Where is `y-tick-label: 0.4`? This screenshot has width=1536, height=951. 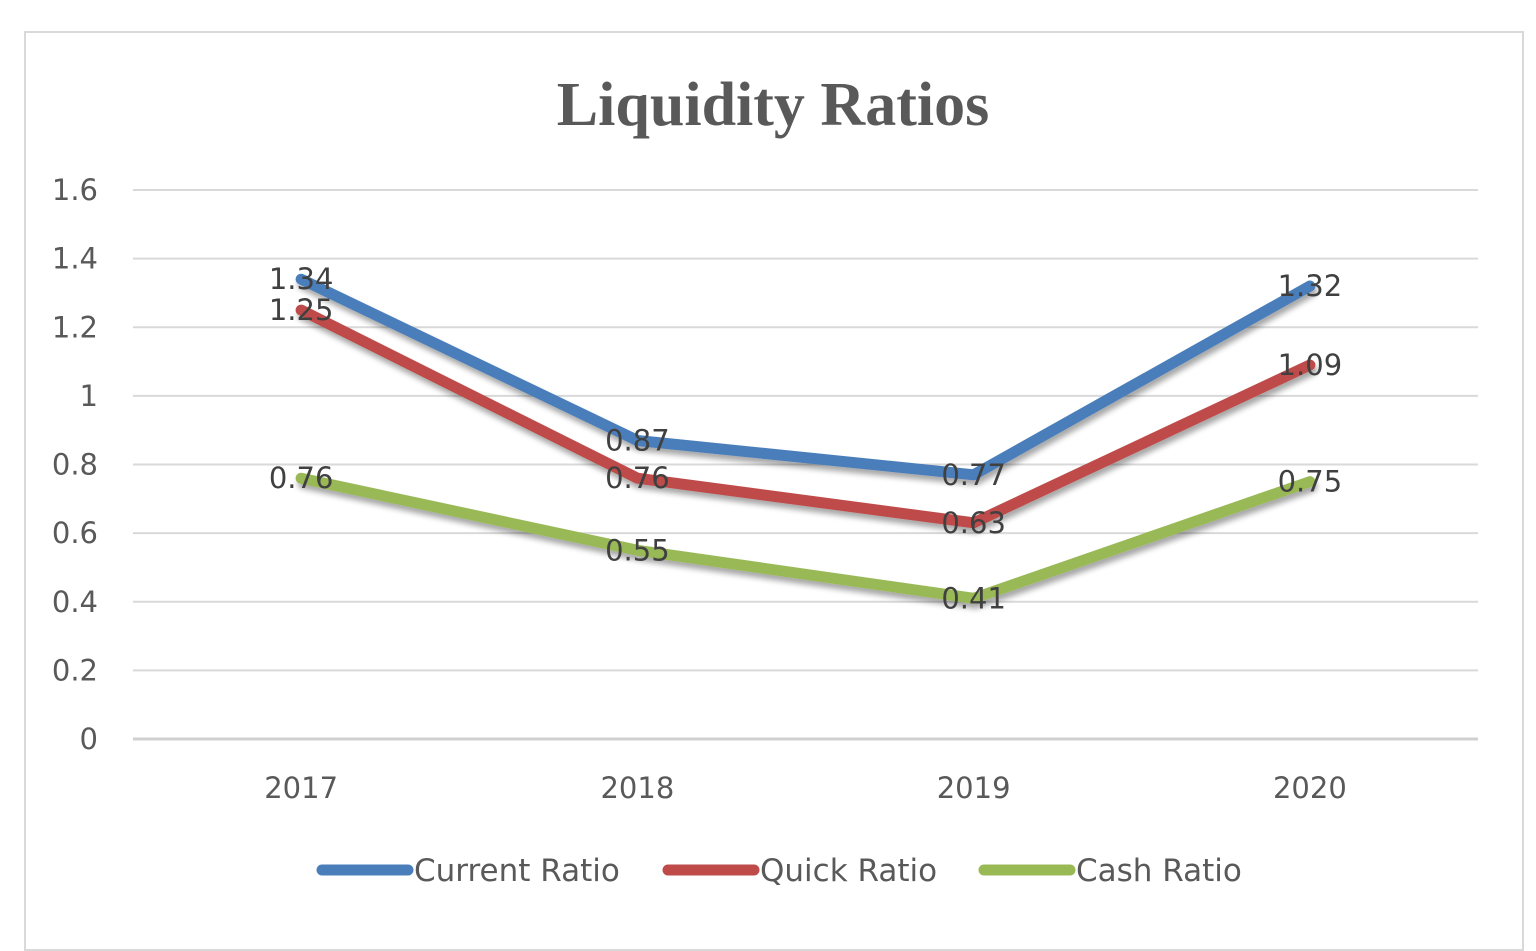
y-tick-label: 0.4 is located at coordinates (75, 602).